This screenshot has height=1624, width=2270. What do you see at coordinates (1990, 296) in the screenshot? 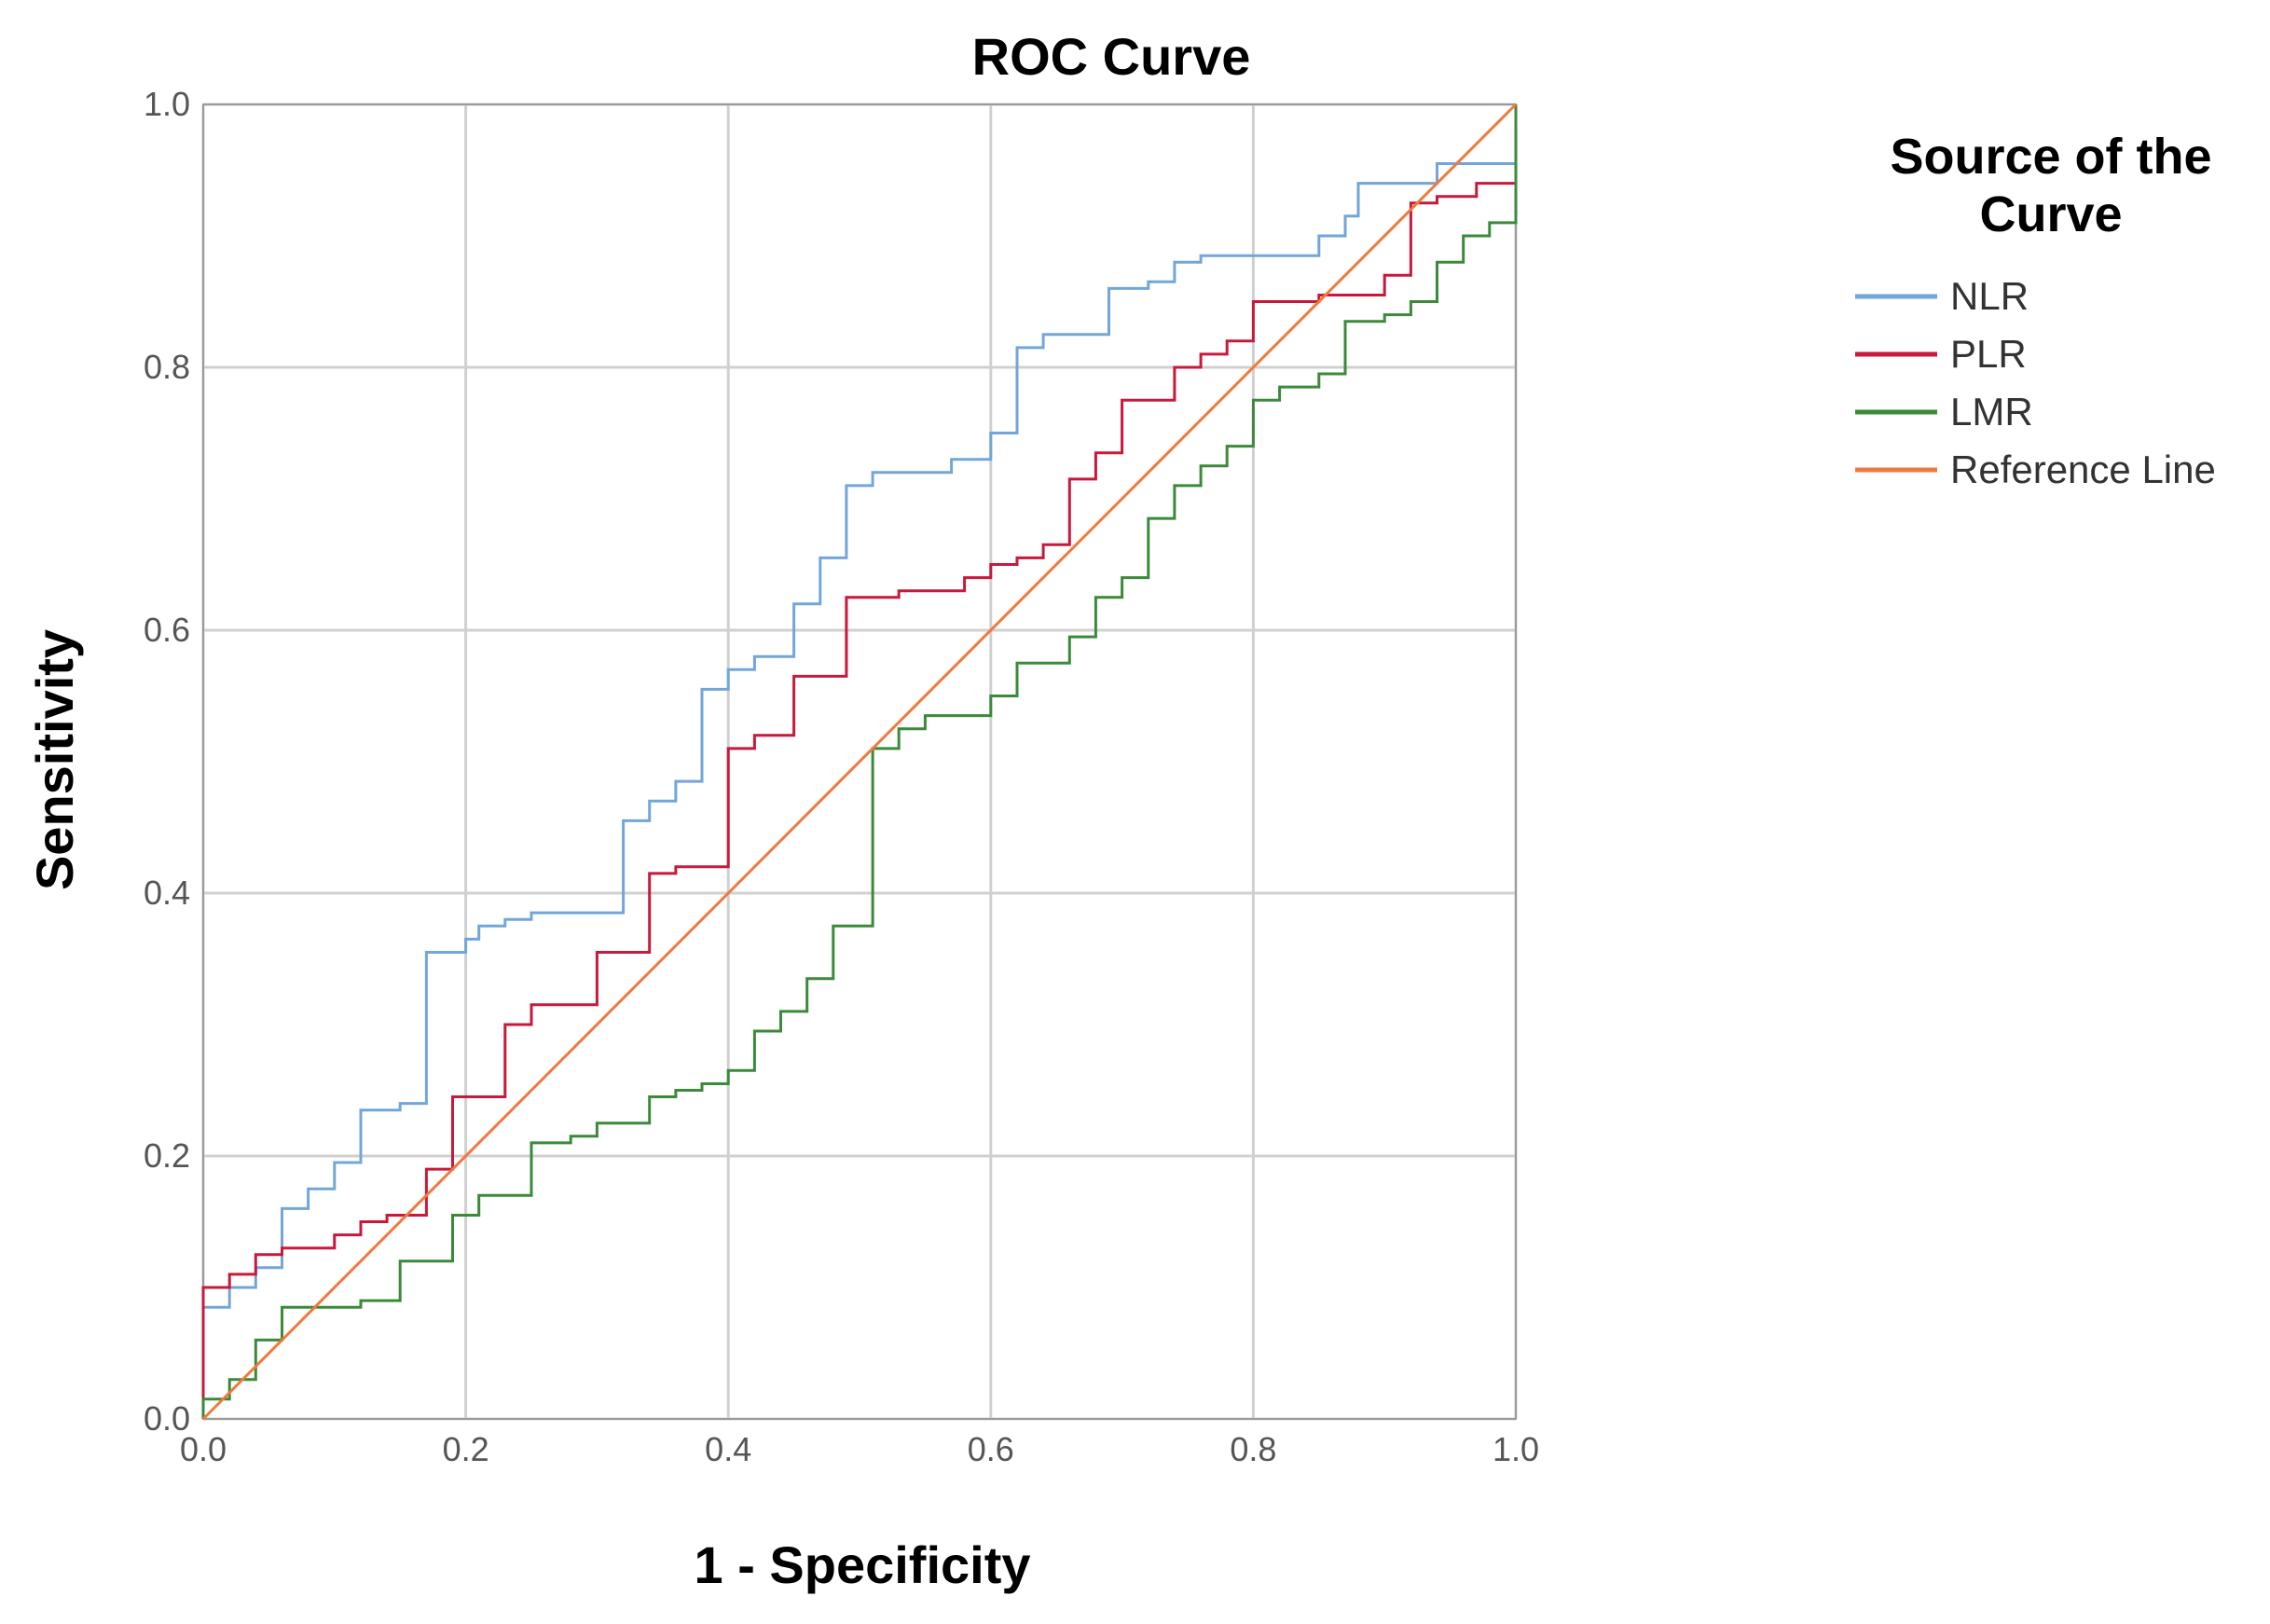
I see `legend-label-nlr: NLR` at bounding box center [1990, 296].